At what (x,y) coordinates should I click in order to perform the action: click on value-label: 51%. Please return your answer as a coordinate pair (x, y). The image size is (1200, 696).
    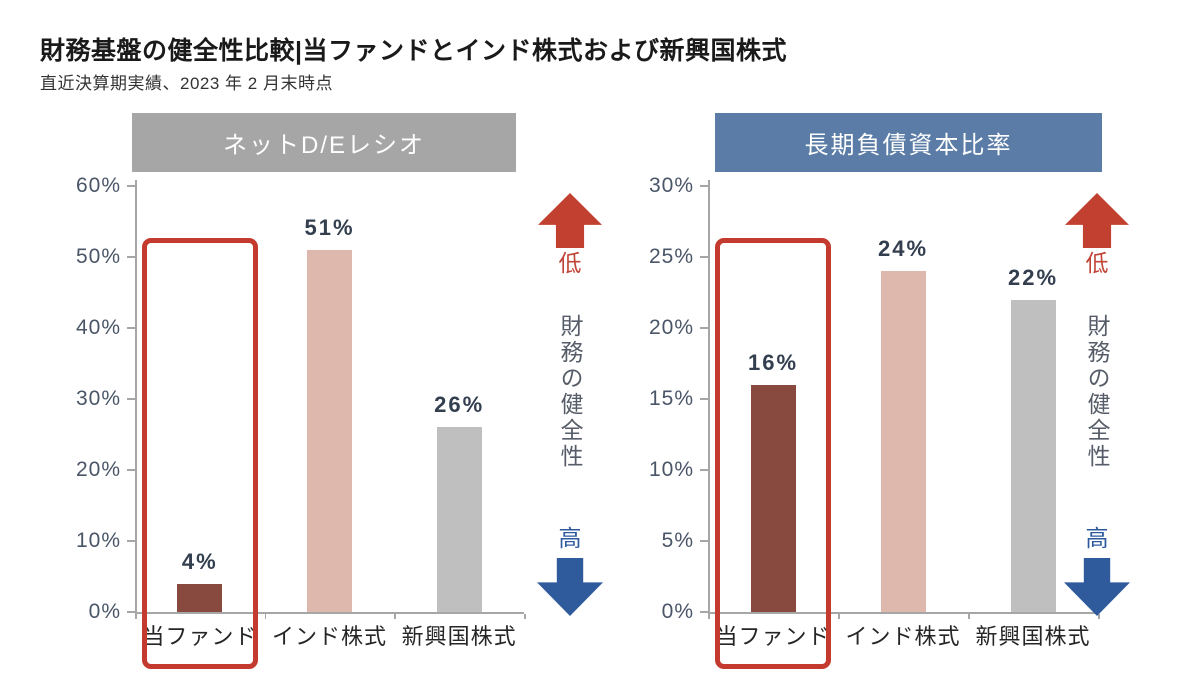
    Looking at the image, I should click on (329, 227).